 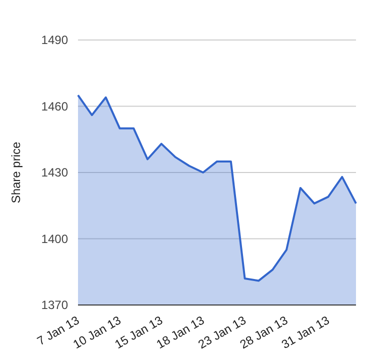 I want to click on y-tick-label: 1370, so click(x=54, y=305).